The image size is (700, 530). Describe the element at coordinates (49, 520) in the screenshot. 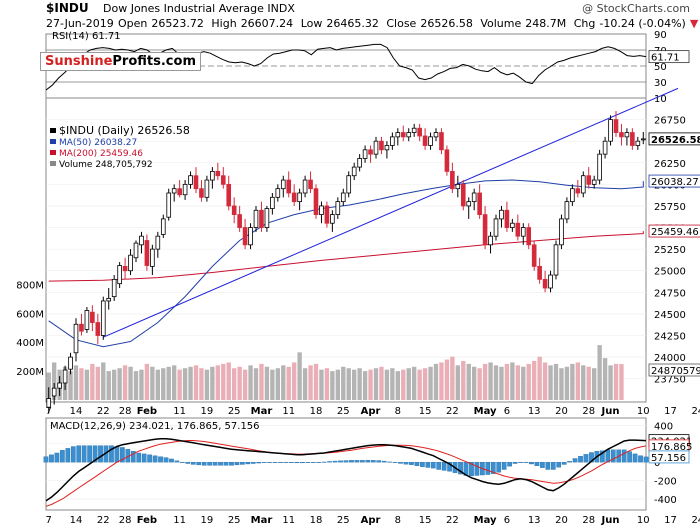

I see `macd-date-axis-label: 7` at that location.